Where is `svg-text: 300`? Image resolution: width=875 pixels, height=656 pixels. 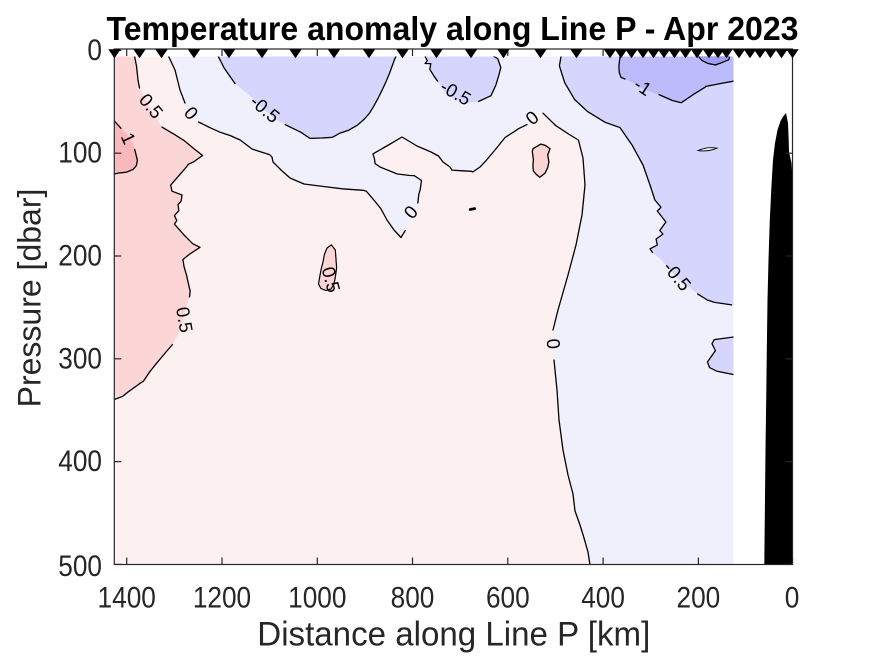
svg-text: 300 is located at coordinates (80, 358).